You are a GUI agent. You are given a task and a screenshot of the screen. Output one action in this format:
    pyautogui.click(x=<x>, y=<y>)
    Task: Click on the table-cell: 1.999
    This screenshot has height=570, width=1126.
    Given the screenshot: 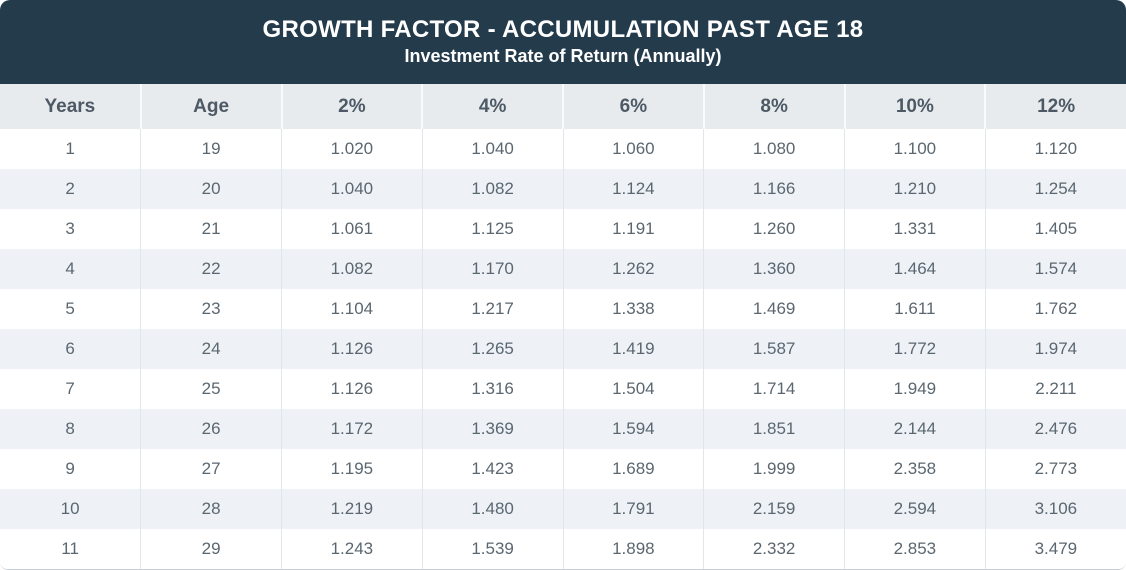 What is the action you would take?
    pyautogui.click(x=774, y=469)
    